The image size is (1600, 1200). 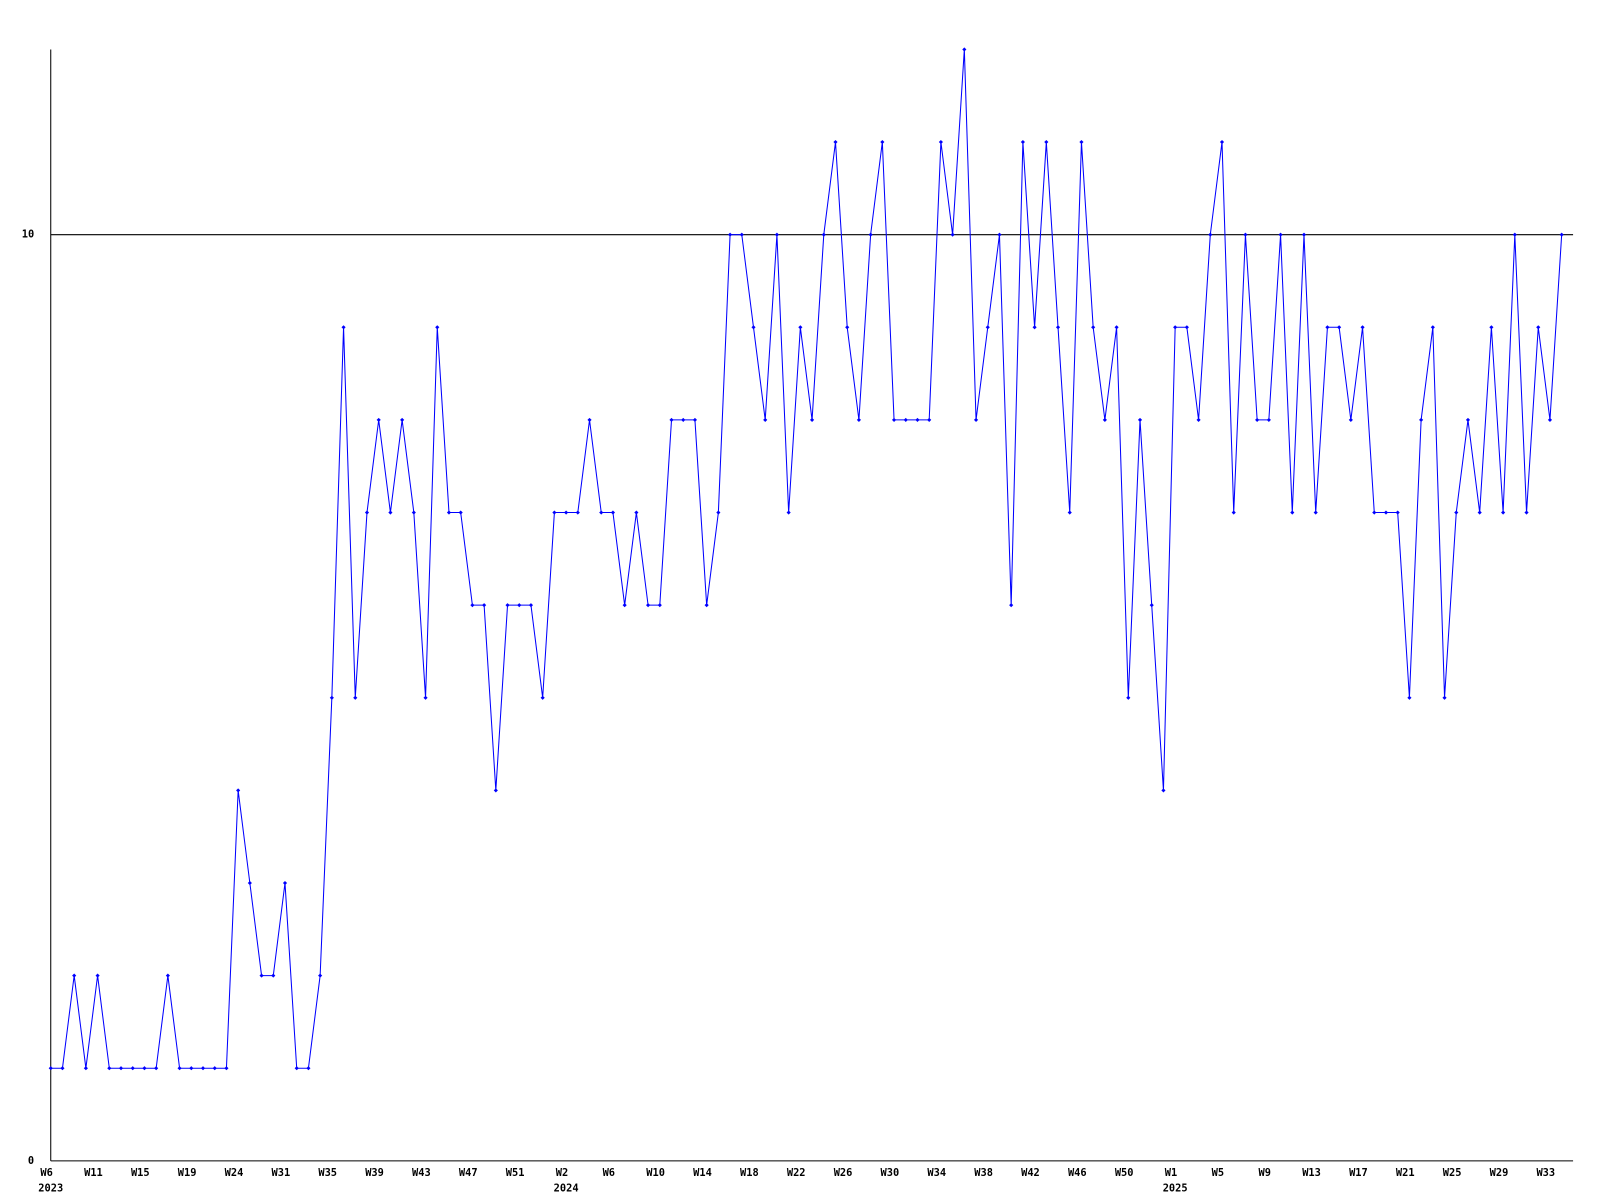 I want to click on x-tick-label: W15, so click(x=140, y=1173).